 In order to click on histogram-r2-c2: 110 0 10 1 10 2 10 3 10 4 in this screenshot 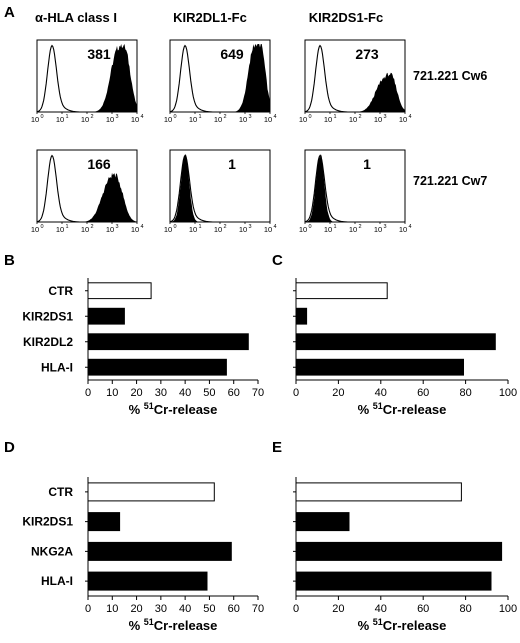, I will do `click(220, 191)`.